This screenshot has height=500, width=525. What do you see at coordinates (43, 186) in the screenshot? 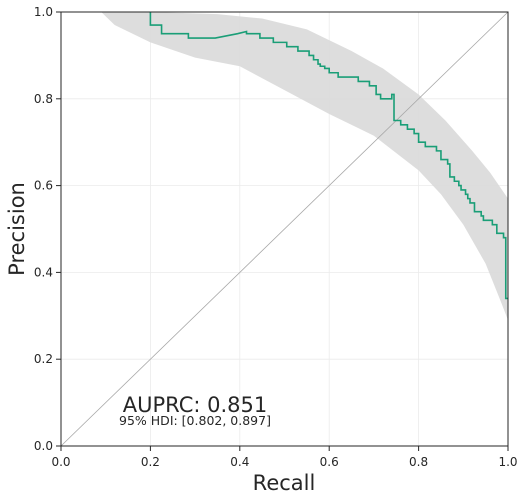
I see `y-tick-label: 0.6` at bounding box center [43, 186].